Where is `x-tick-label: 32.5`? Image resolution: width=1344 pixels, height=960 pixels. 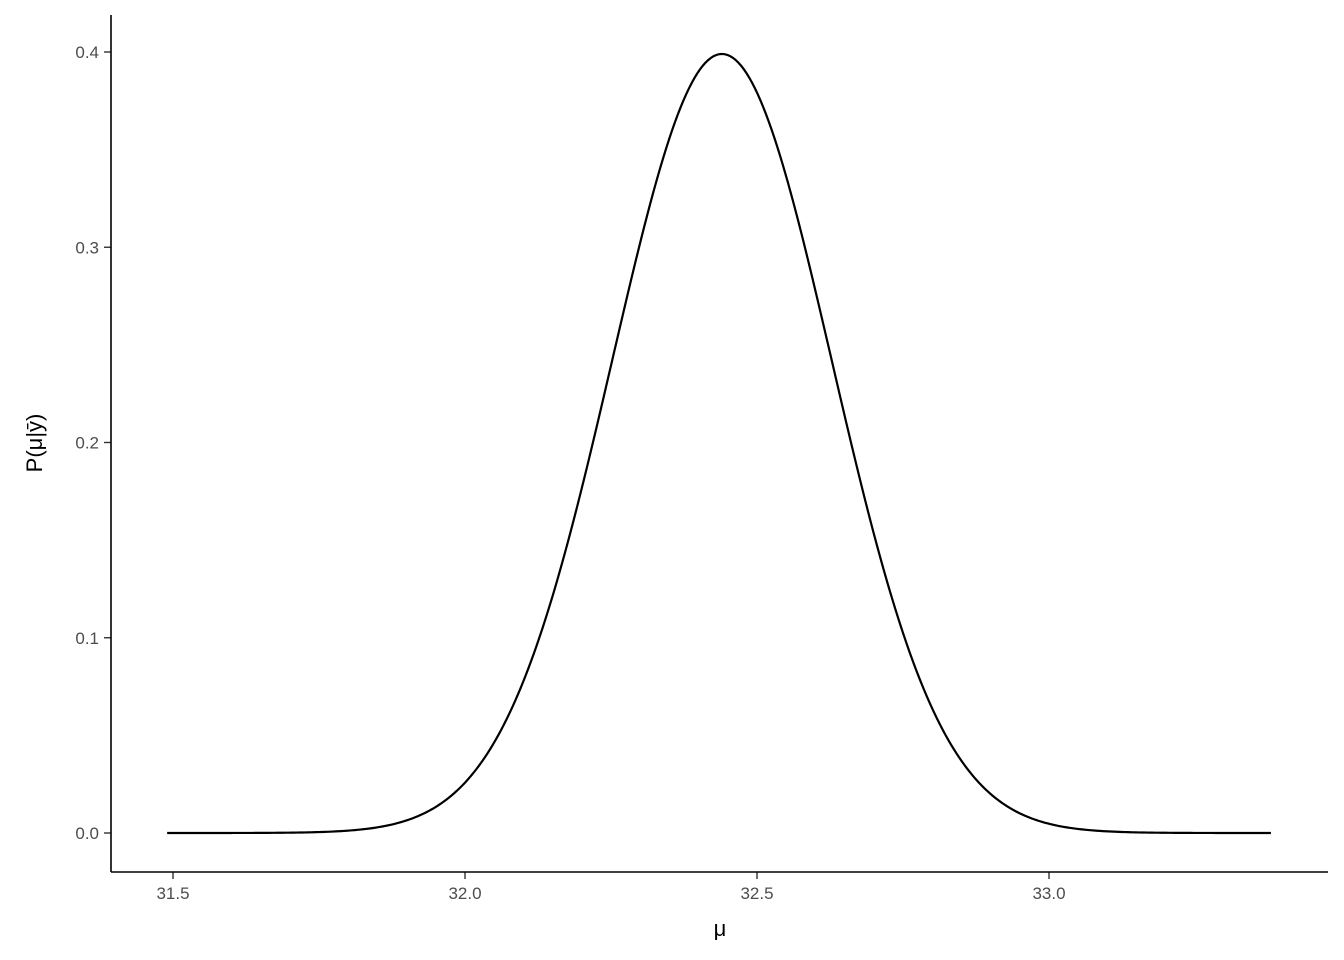 x-tick-label: 32.5 is located at coordinates (756, 893).